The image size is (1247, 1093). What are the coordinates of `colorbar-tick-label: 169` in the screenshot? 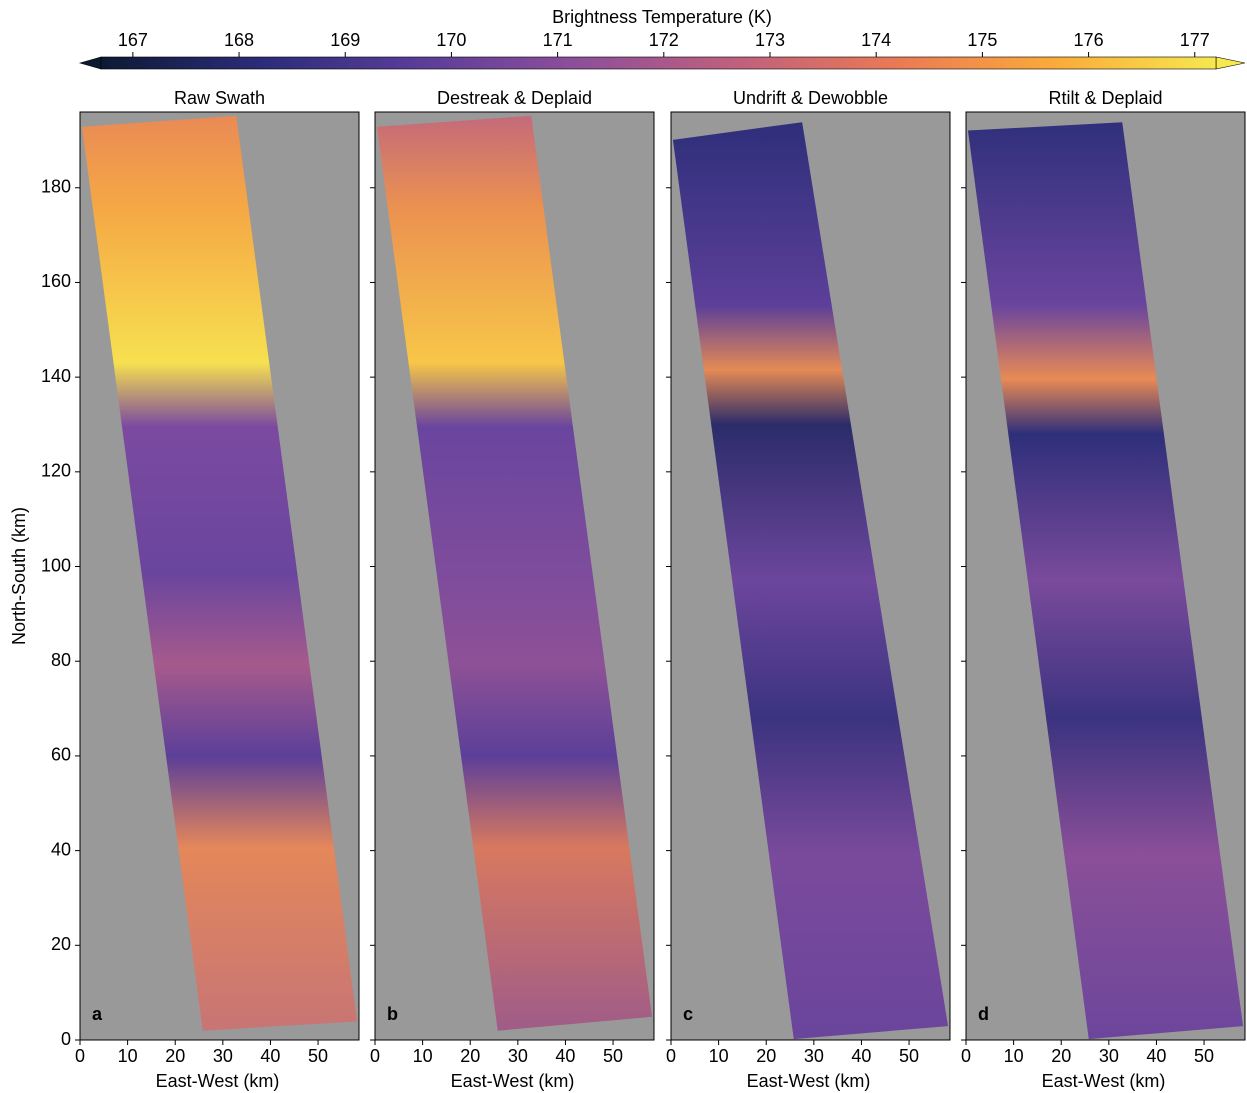 It's located at (345, 40).